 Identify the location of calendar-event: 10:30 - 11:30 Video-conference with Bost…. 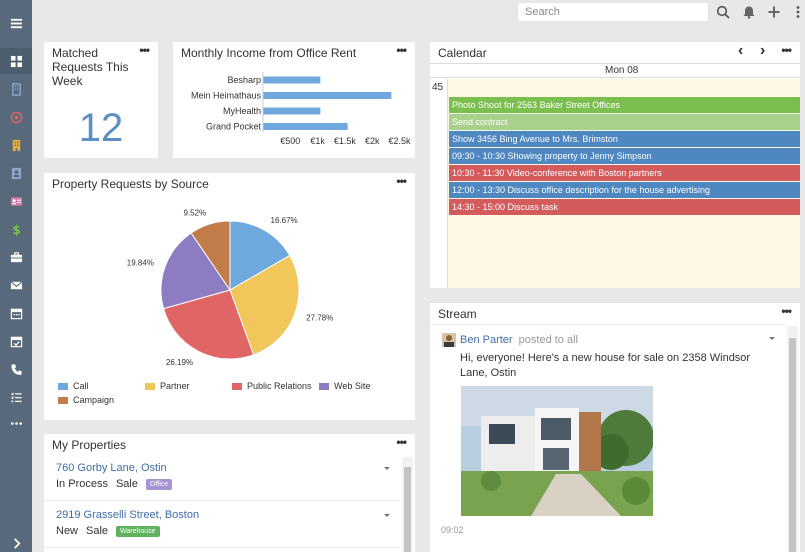
(624, 173).